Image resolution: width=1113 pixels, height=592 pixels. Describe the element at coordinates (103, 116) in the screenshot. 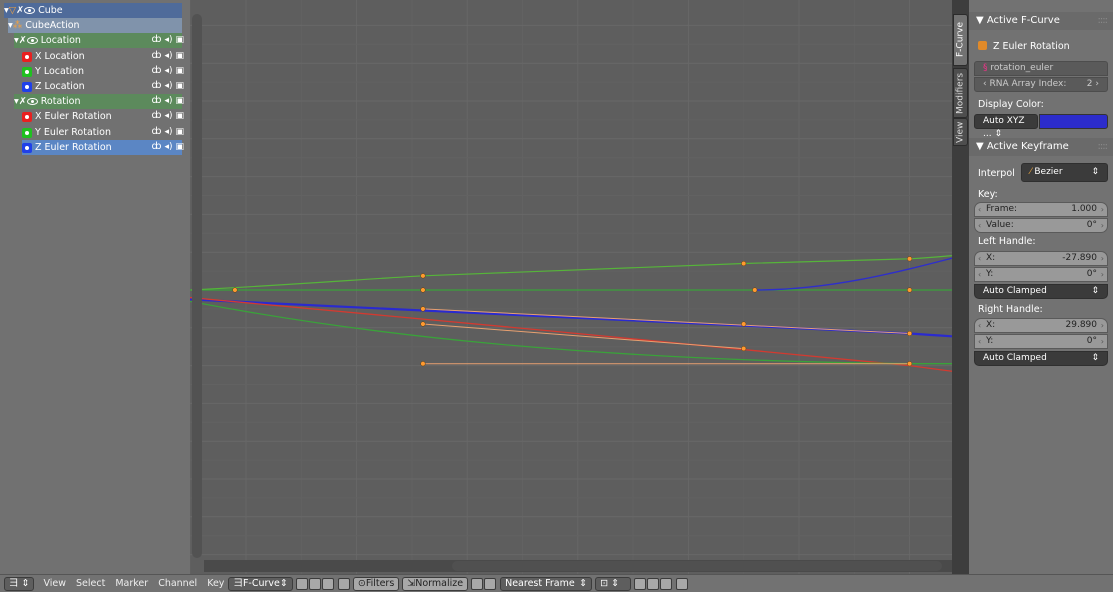

I see `channel-x-euler-rotation: X Euler Rotation ȸ ◂) ▣` at that location.